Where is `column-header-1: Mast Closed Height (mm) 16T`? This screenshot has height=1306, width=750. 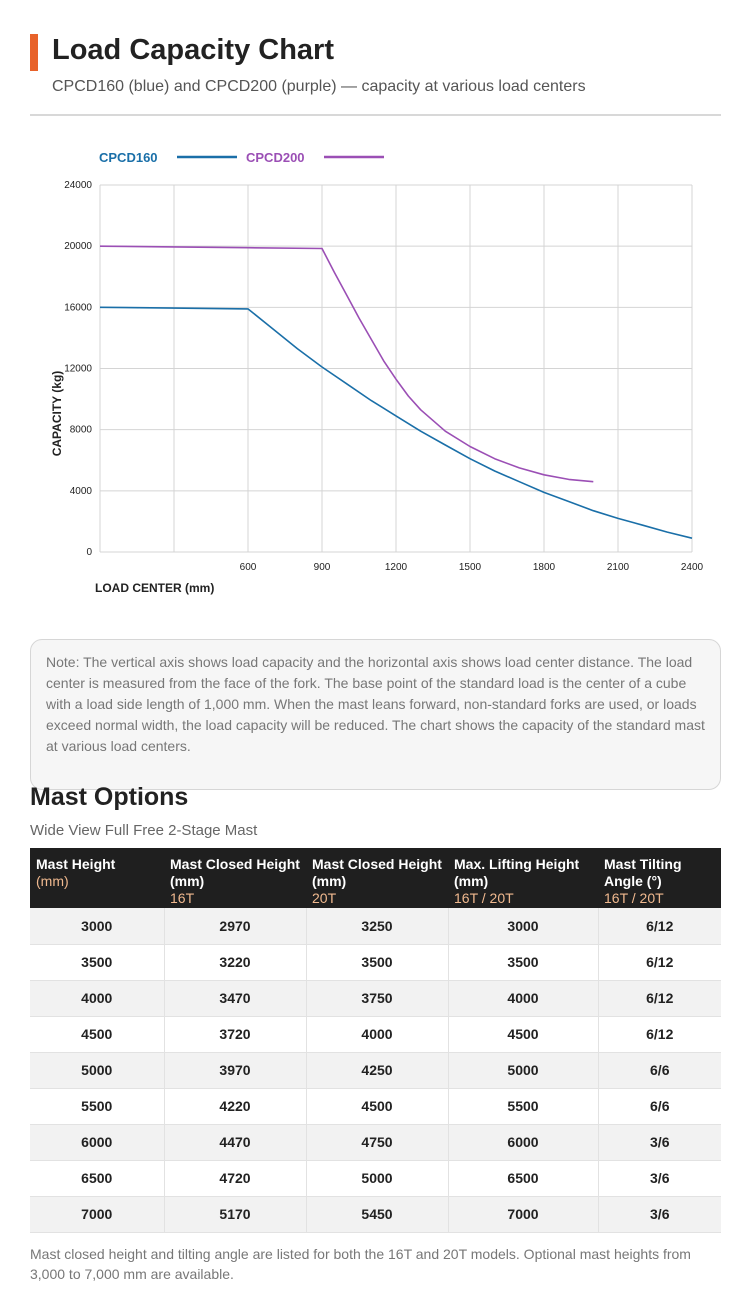 column-header-1: Mast Closed Height (mm) 16T is located at coordinates (235, 878).